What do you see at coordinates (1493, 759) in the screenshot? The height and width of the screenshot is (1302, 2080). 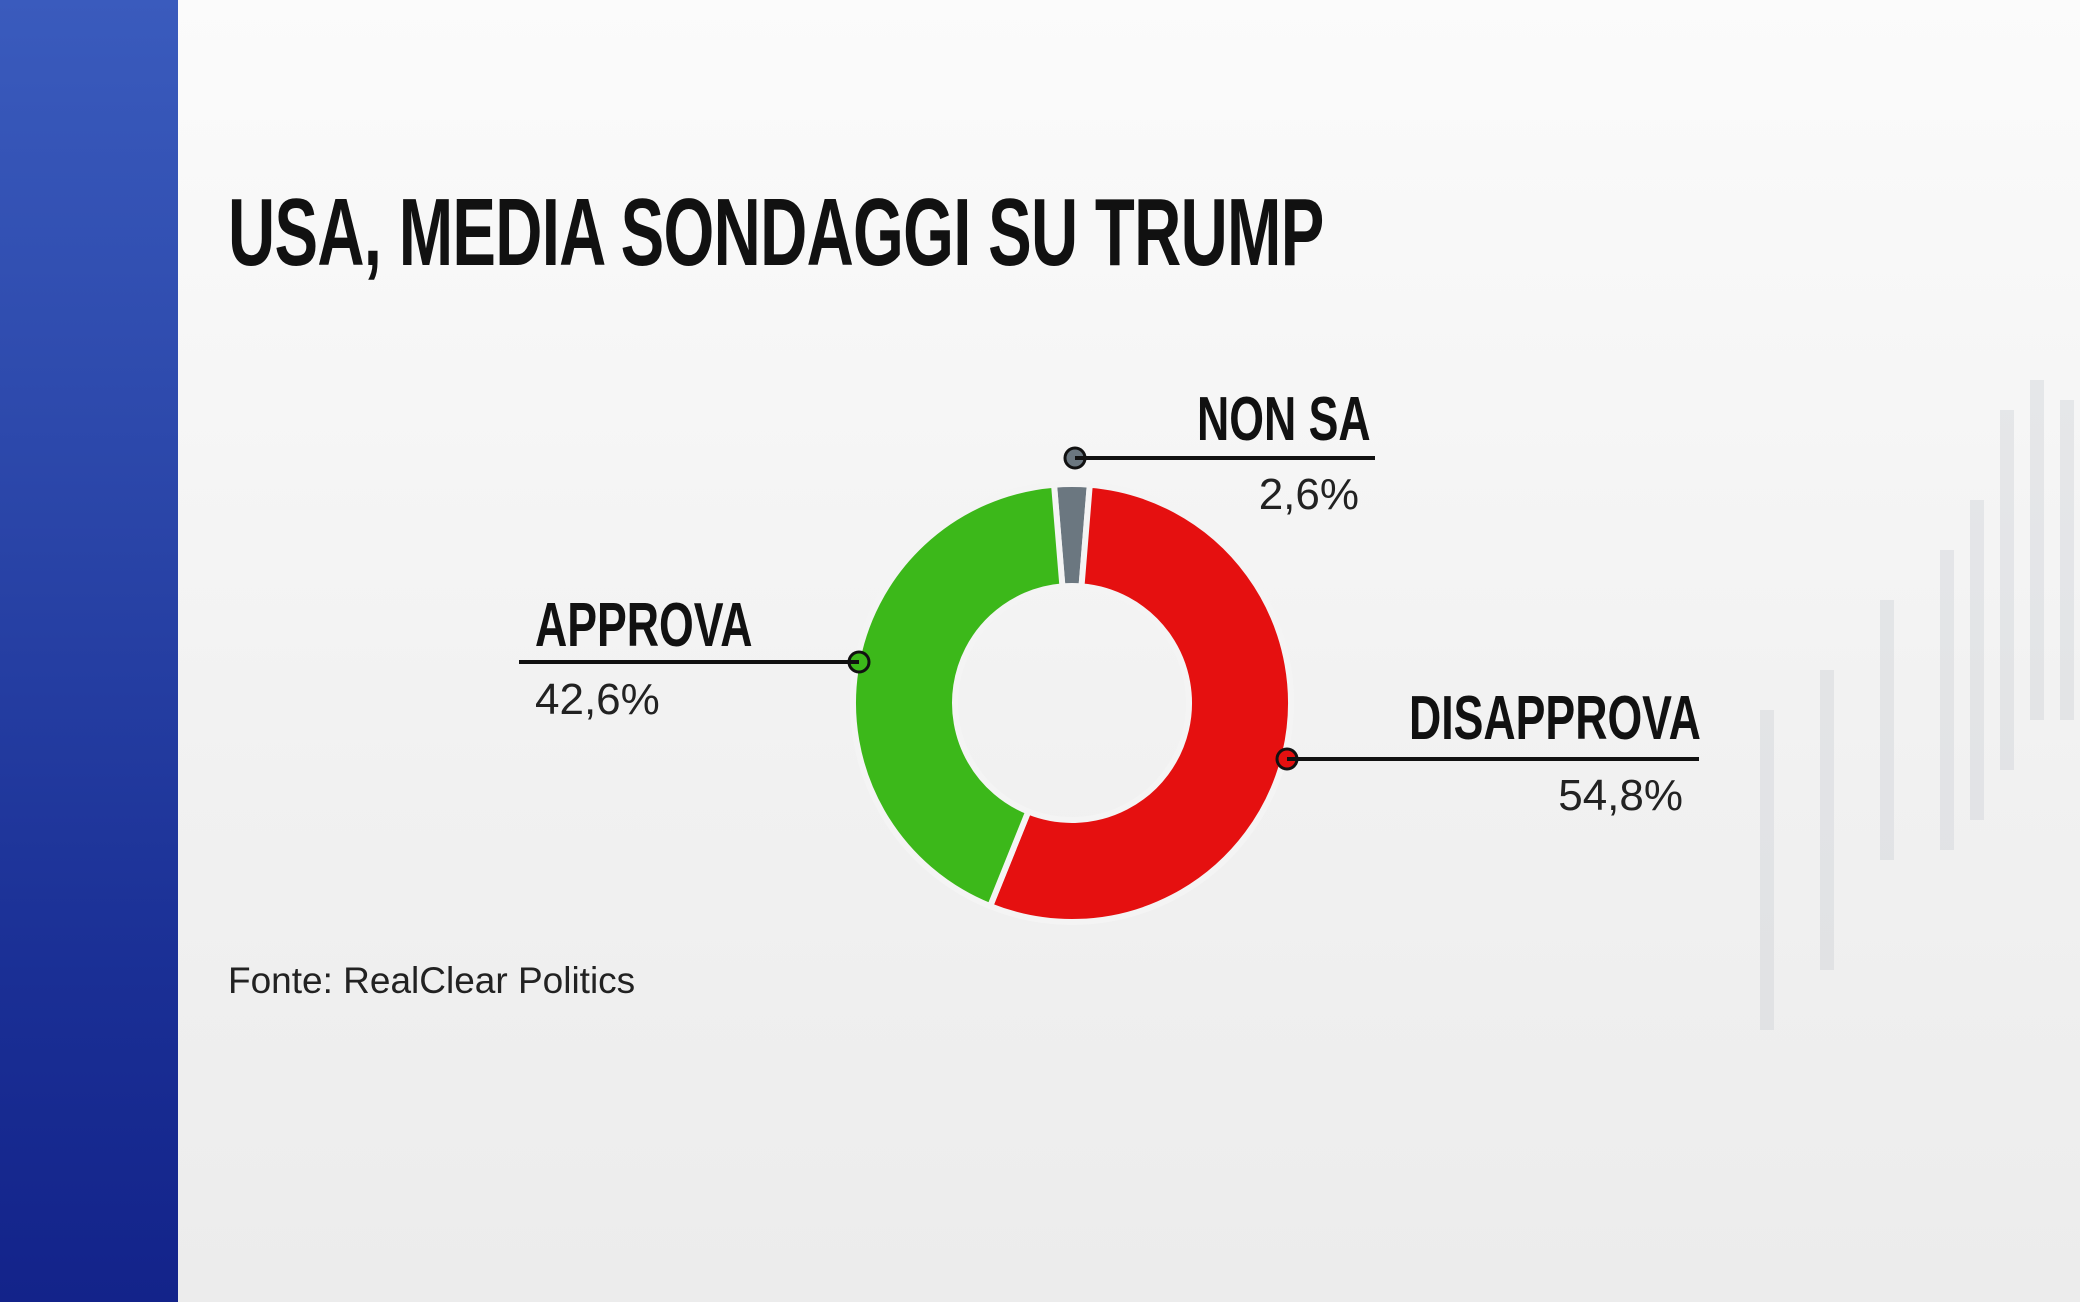 I see `leader-line-disapprova` at bounding box center [1493, 759].